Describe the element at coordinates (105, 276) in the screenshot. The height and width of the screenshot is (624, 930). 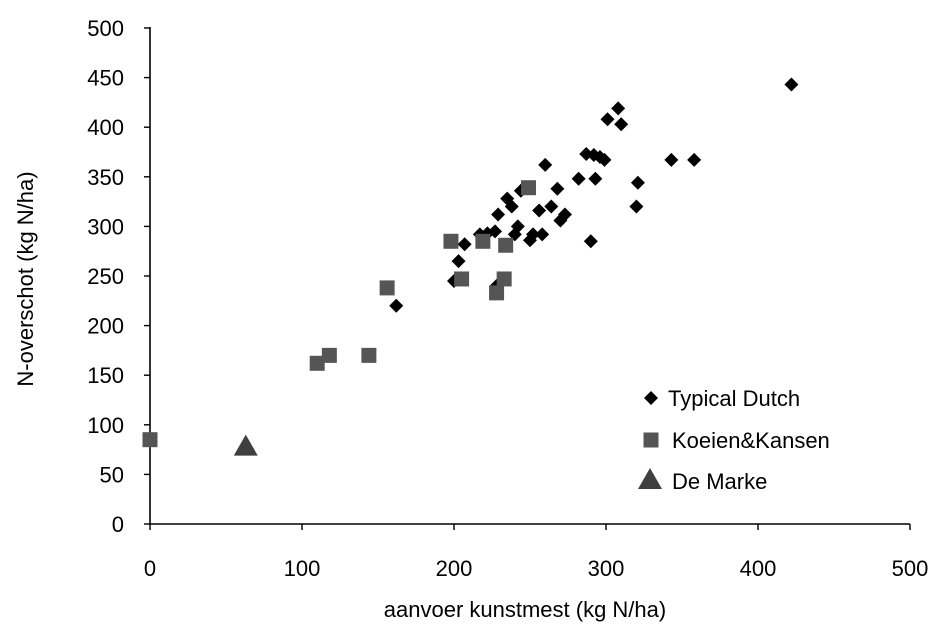
I see `y-tick-label: 250` at that location.